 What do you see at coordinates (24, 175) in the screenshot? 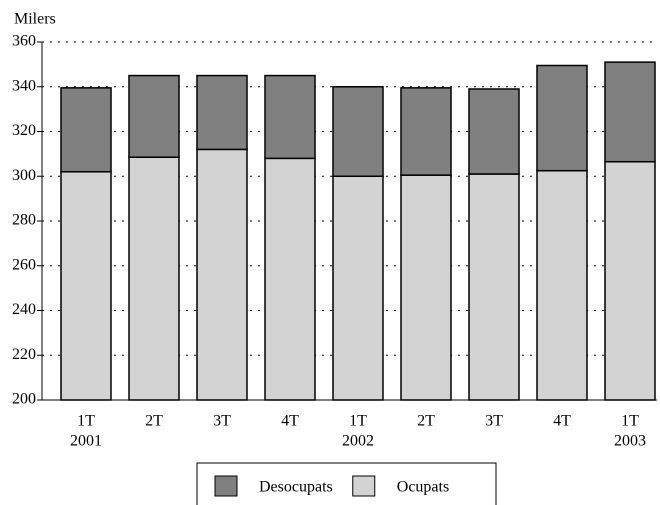
I see `y-tick-label: 300` at bounding box center [24, 175].